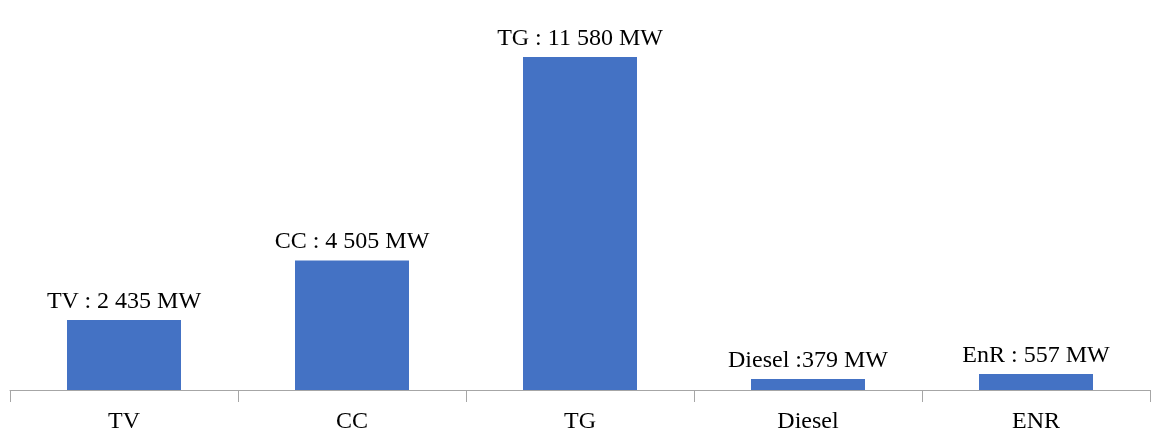 The image size is (1156, 441). I want to click on x-tick-label: CC, so click(352, 420).